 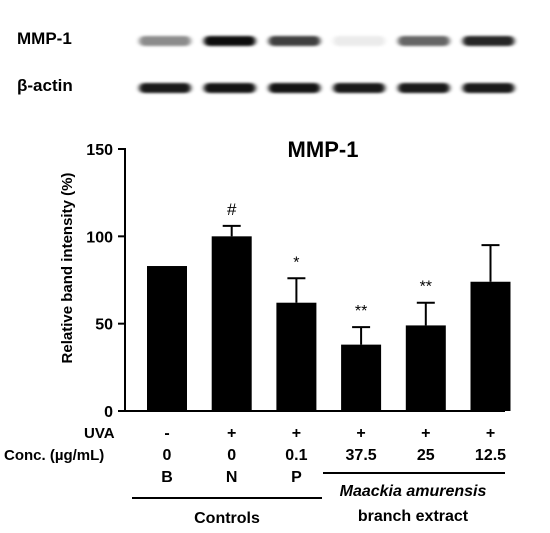 I want to click on extract-label-line1: Maackia amurensis, so click(x=413, y=491).